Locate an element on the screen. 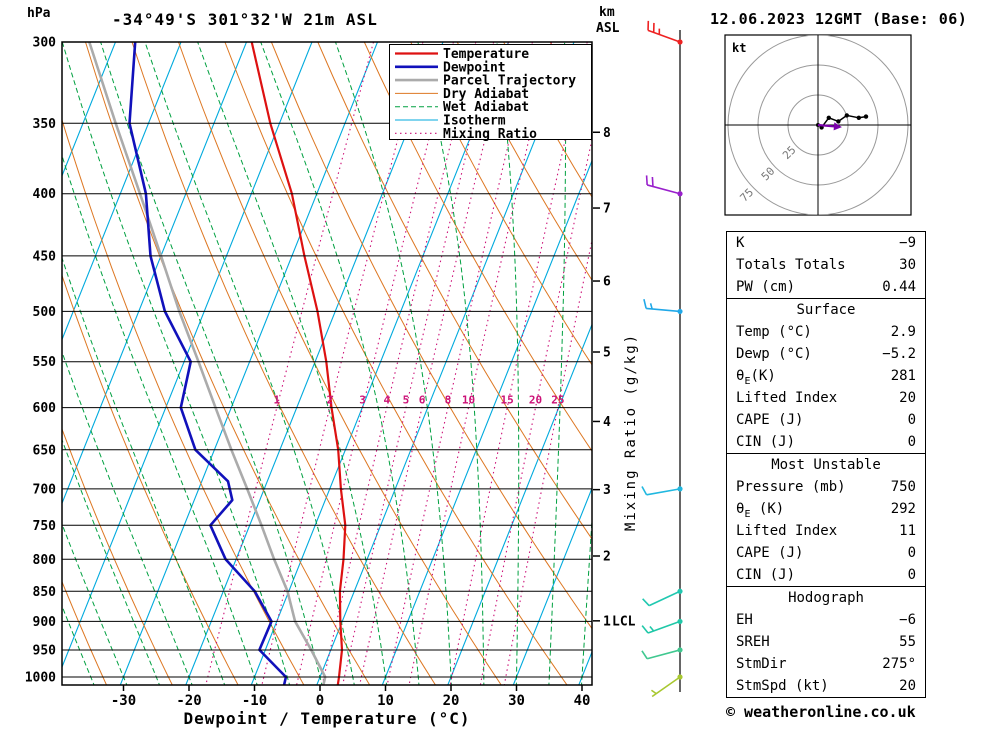 The image size is (1000, 733). row-value: 750 is located at coordinates (903, 487).